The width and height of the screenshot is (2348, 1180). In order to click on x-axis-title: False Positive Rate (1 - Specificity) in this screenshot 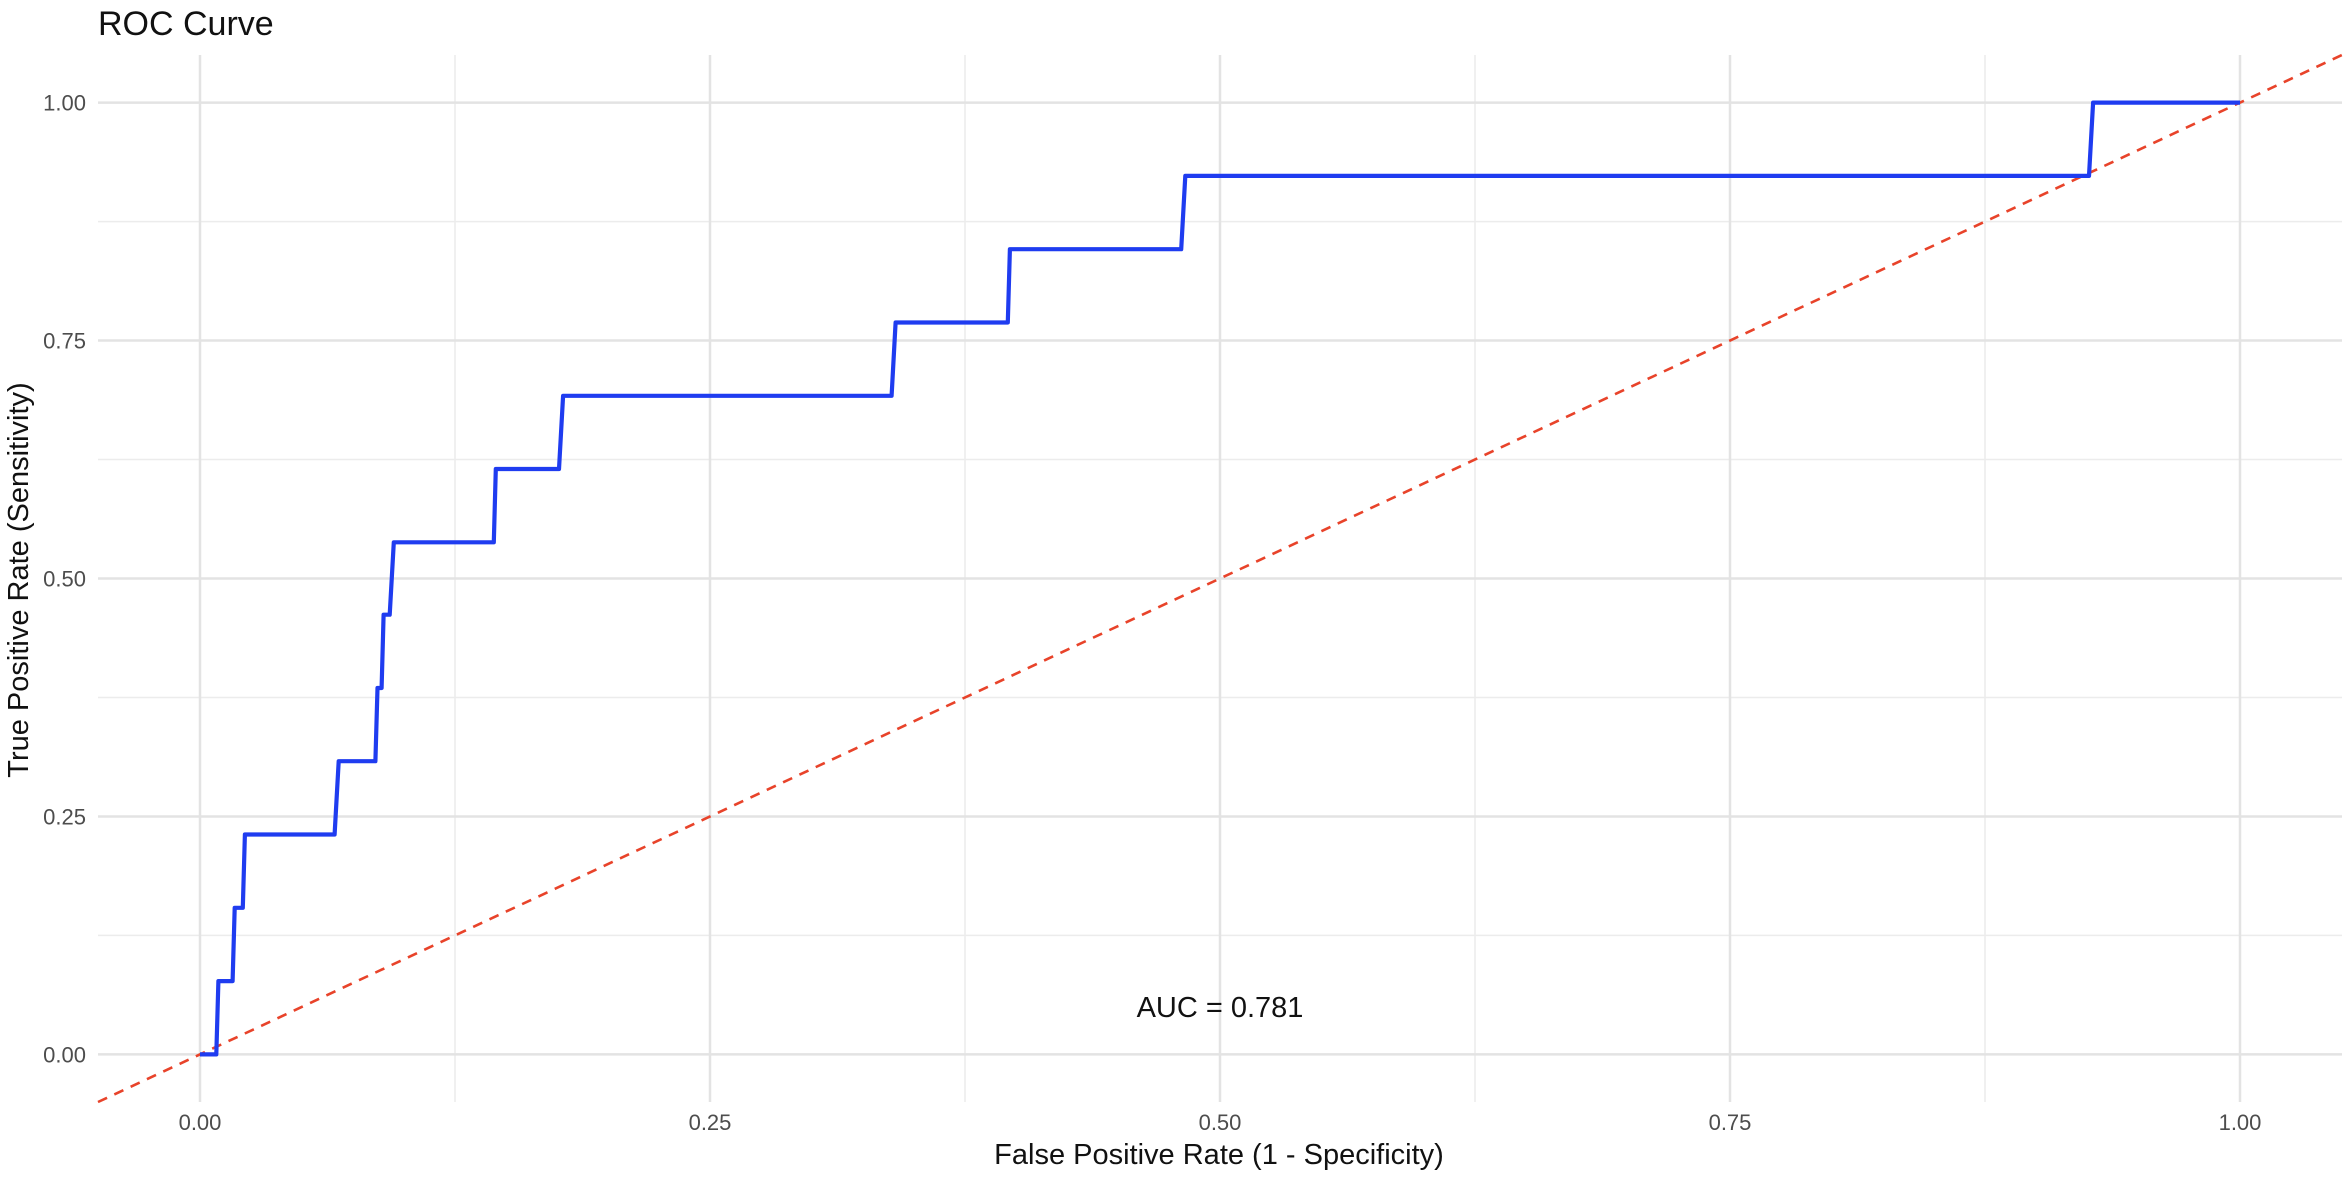, I will do `click(1219, 1155)`.